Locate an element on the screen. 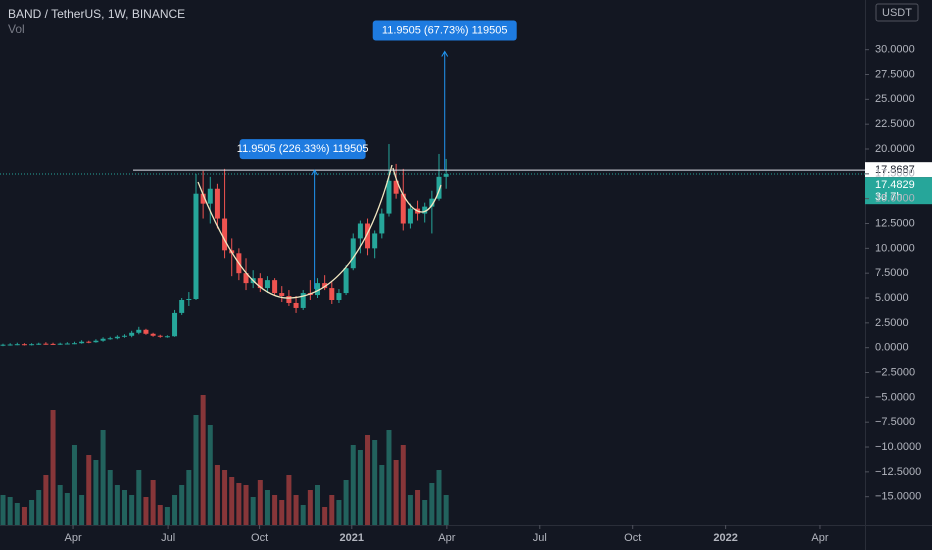 The height and width of the screenshot is (550, 932). countdown-label: 3d 7h is located at coordinates (889, 197).